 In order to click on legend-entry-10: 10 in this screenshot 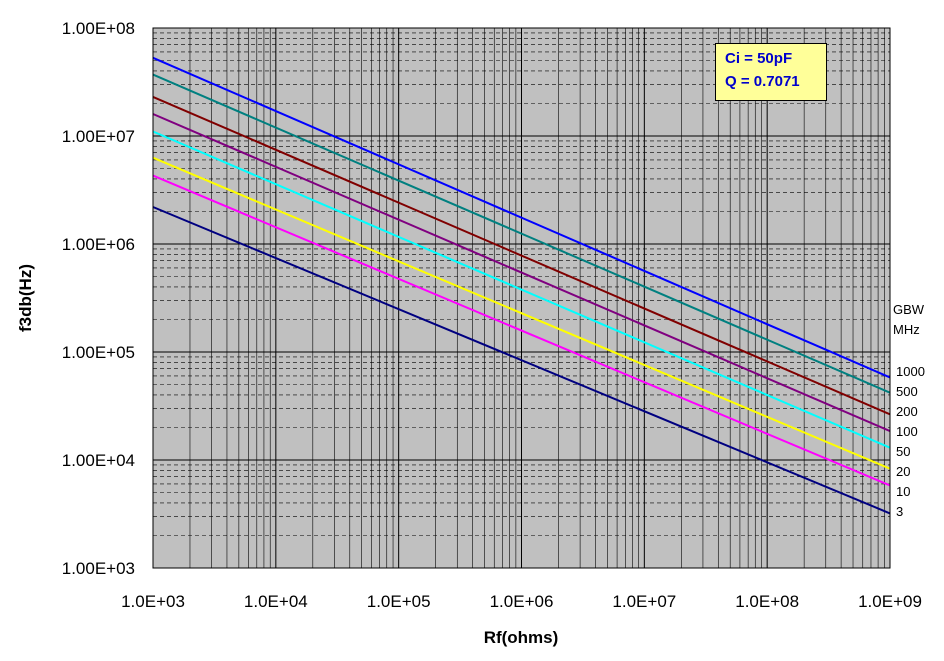, I will do `click(903, 491)`.